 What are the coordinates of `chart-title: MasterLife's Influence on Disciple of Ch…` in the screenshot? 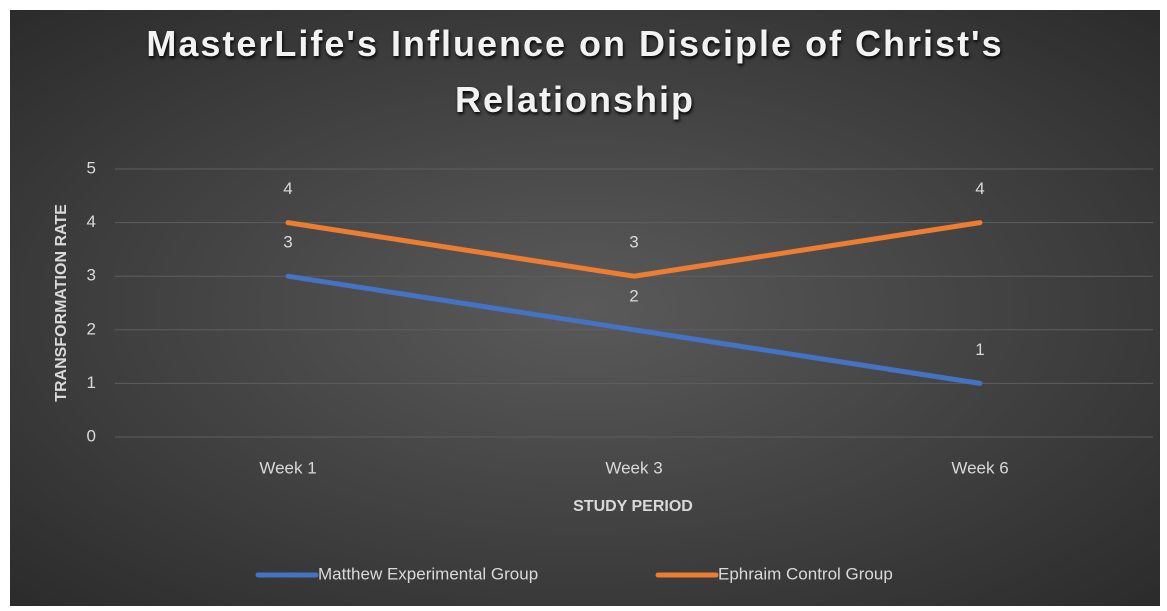 It's located at (575, 71).